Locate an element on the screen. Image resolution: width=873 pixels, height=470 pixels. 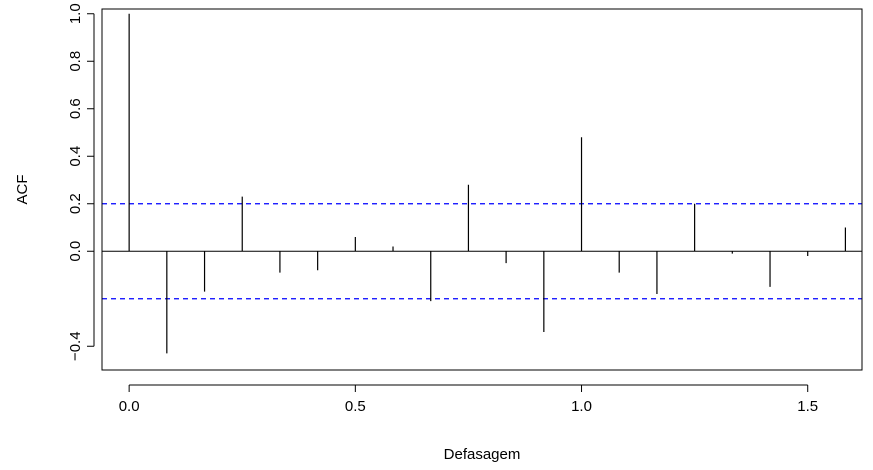
x-tick-label: 1.0 is located at coordinates (581, 406).